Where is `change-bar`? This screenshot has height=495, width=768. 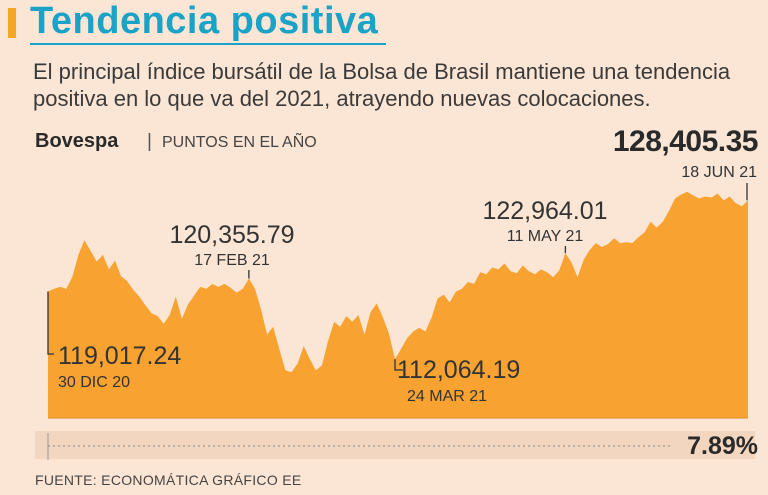
change-bar is located at coordinates (395, 445).